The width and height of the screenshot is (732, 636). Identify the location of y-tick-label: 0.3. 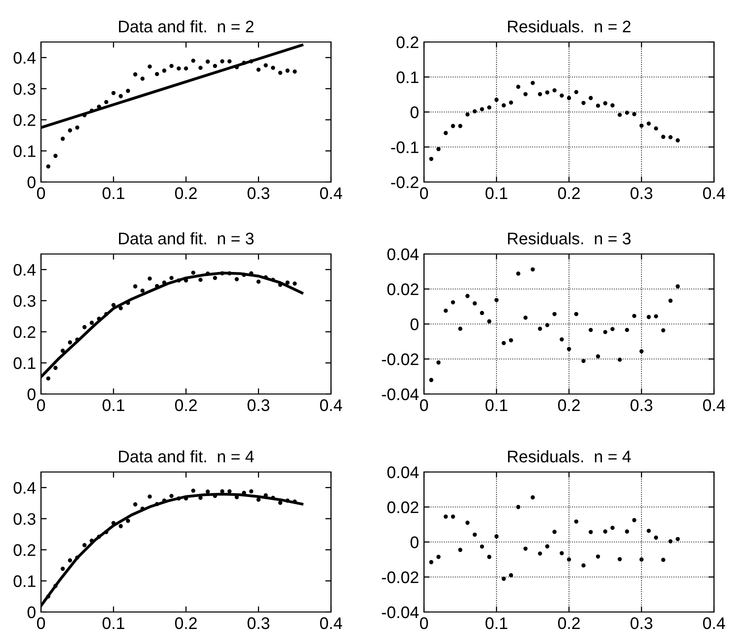
(25, 301).